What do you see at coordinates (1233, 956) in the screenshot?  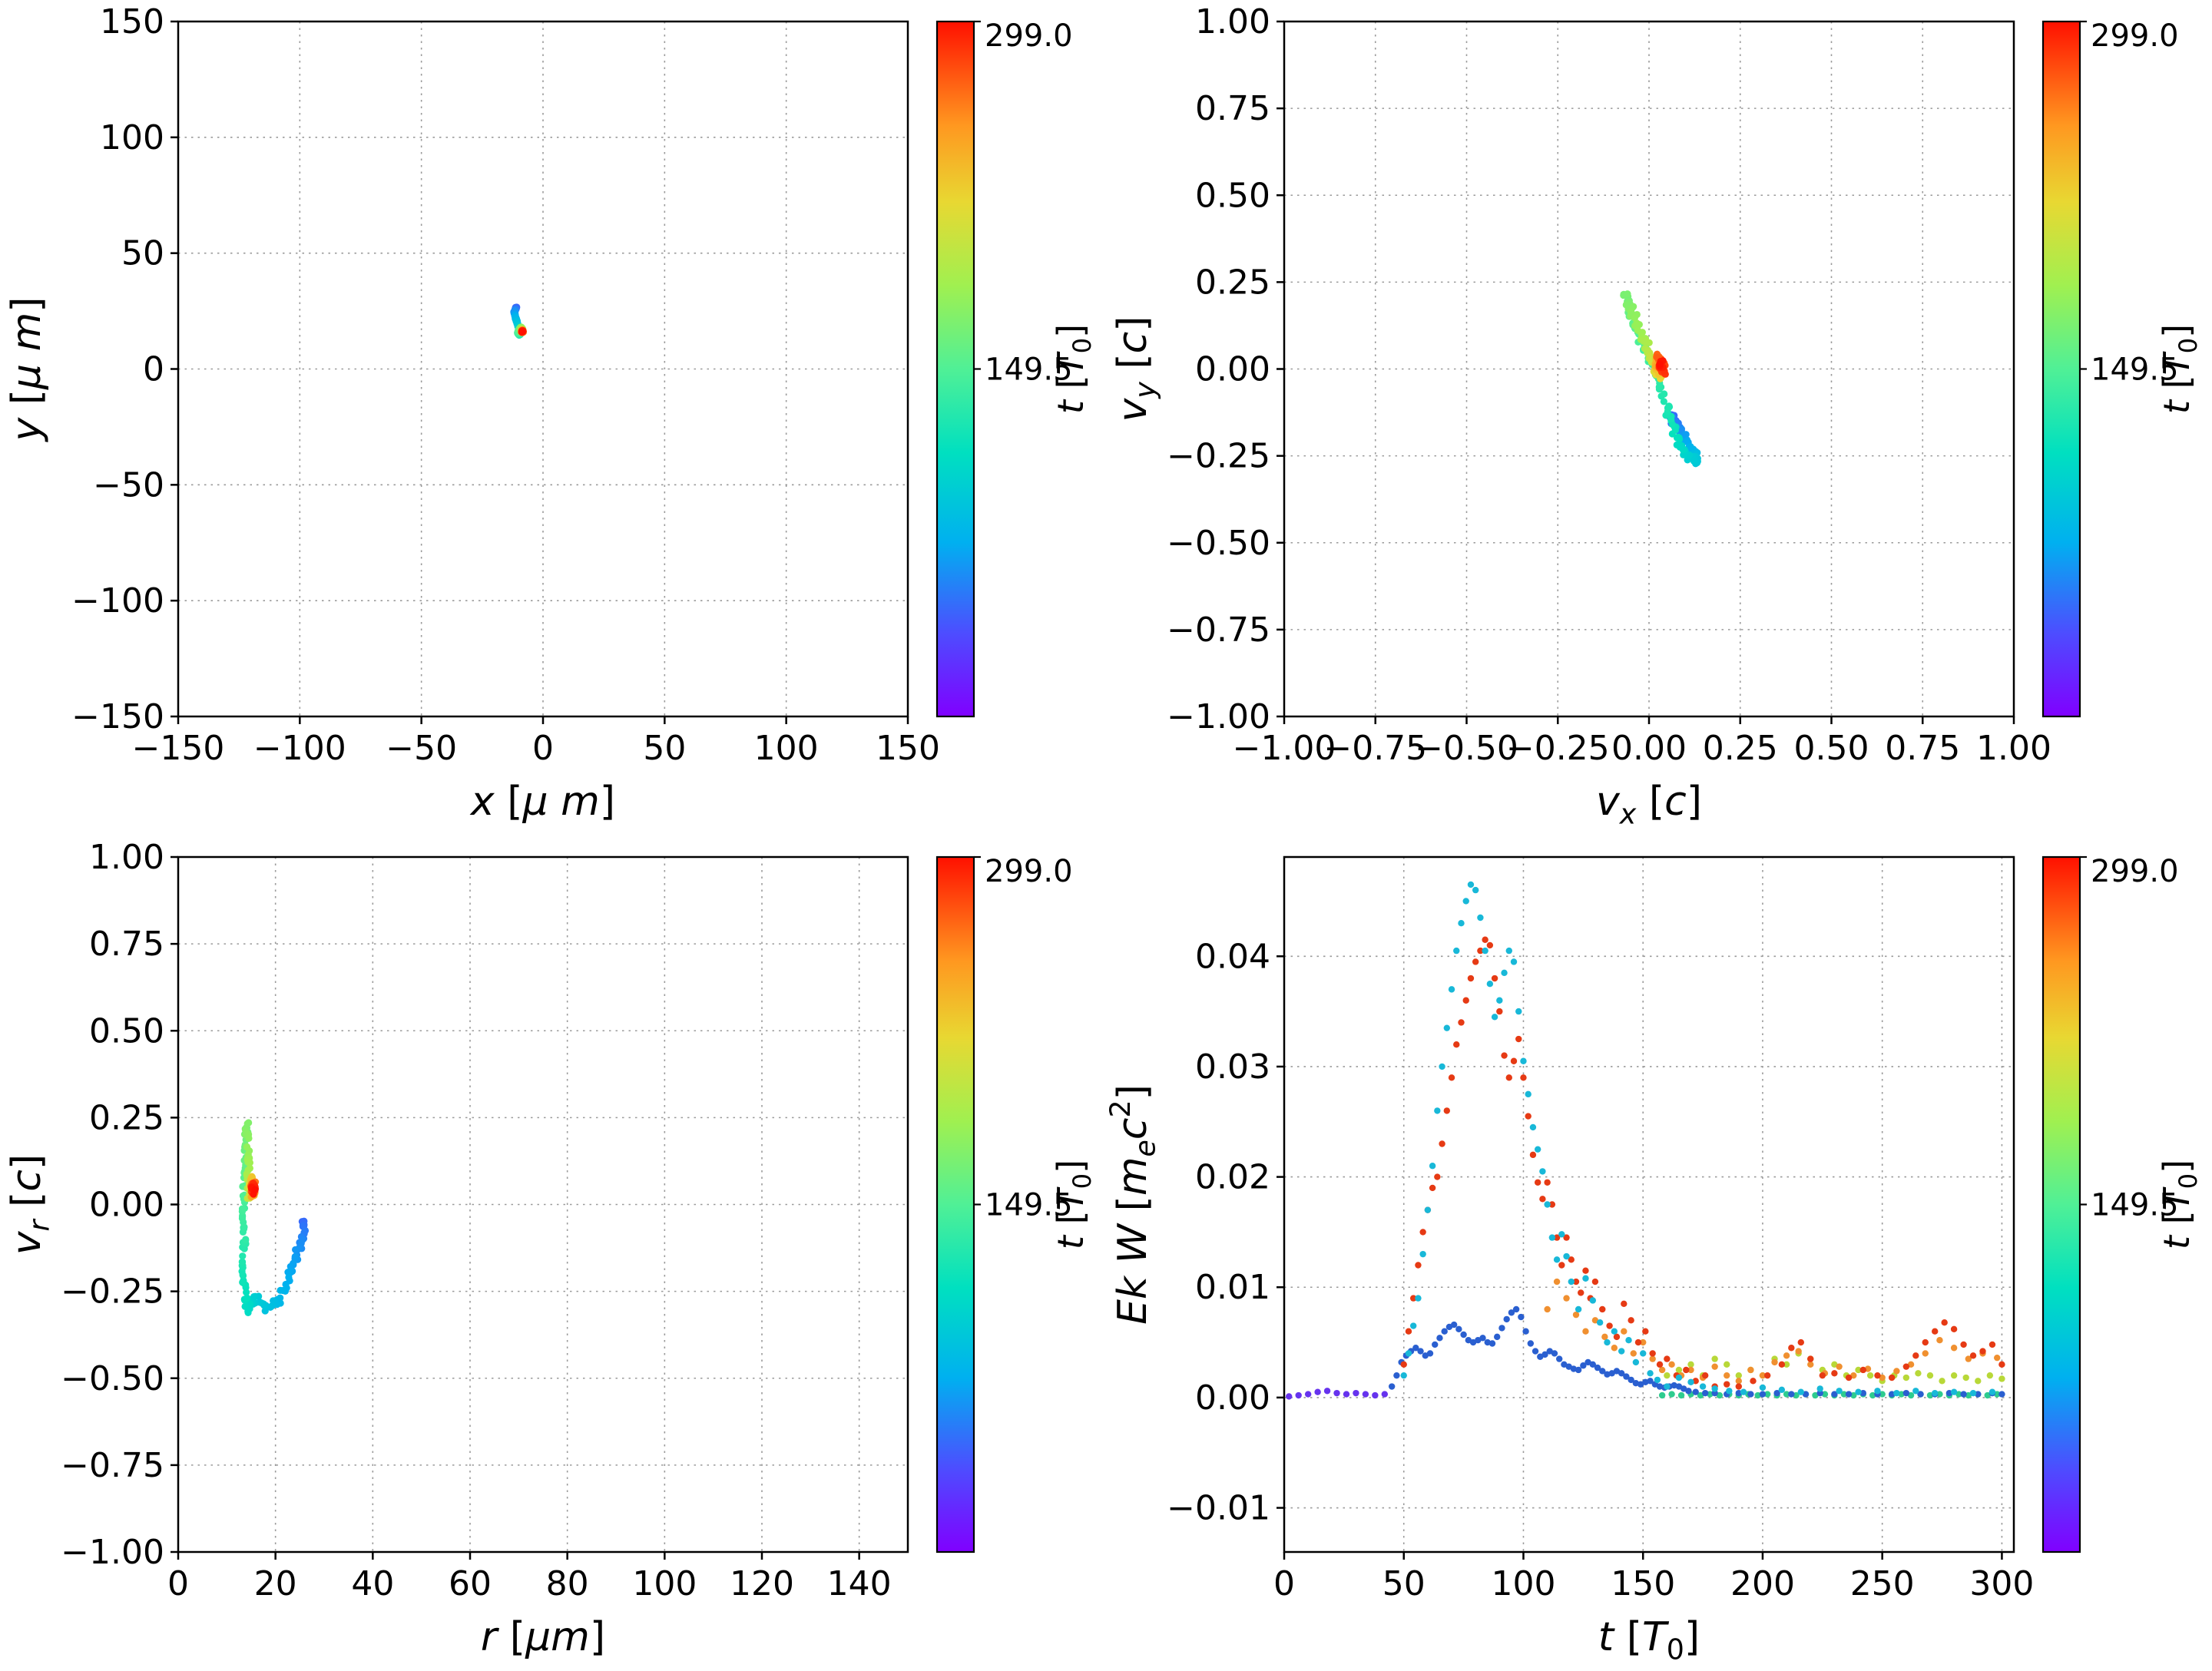 I see `svg-text: 0.04` at bounding box center [1233, 956].